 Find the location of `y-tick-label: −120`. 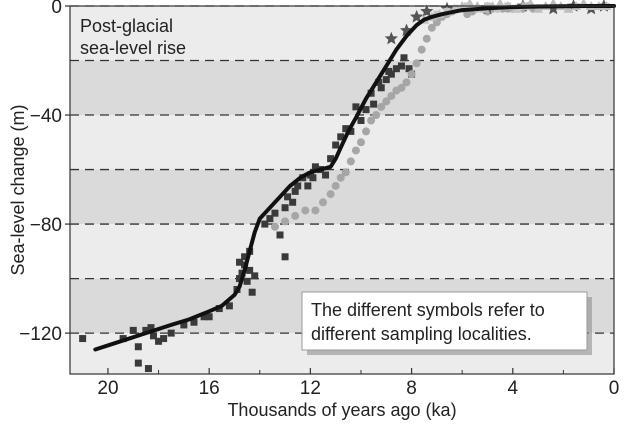

y-tick-label: −120 is located at coordinates (40, 334).